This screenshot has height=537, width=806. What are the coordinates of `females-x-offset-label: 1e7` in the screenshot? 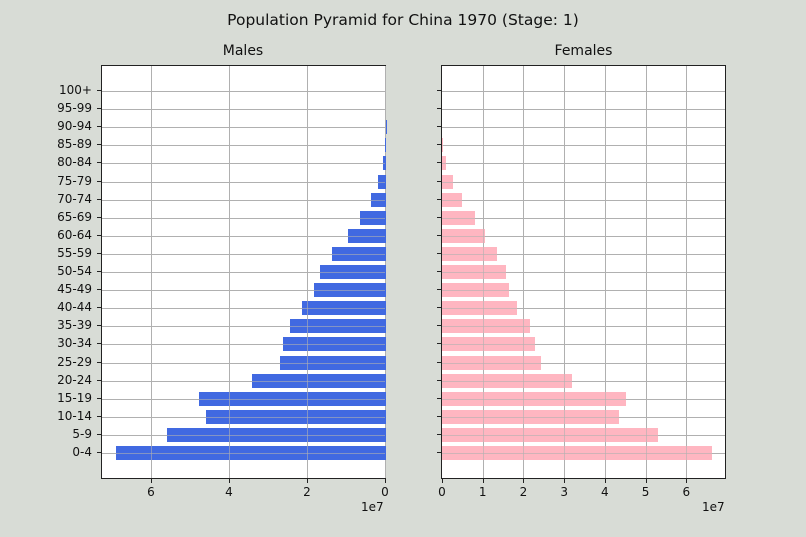 It's located at (713, 507).